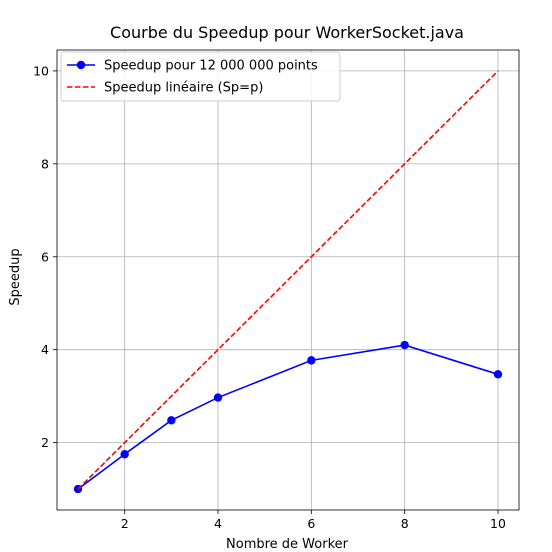 Image resolution: width=552 pixels, height=552 pixels. Describe the element at coordinates (287, 32) in the screenshot. I see `chart-title: Courbe du Speedup pour WorkerSocket.java` at that location.